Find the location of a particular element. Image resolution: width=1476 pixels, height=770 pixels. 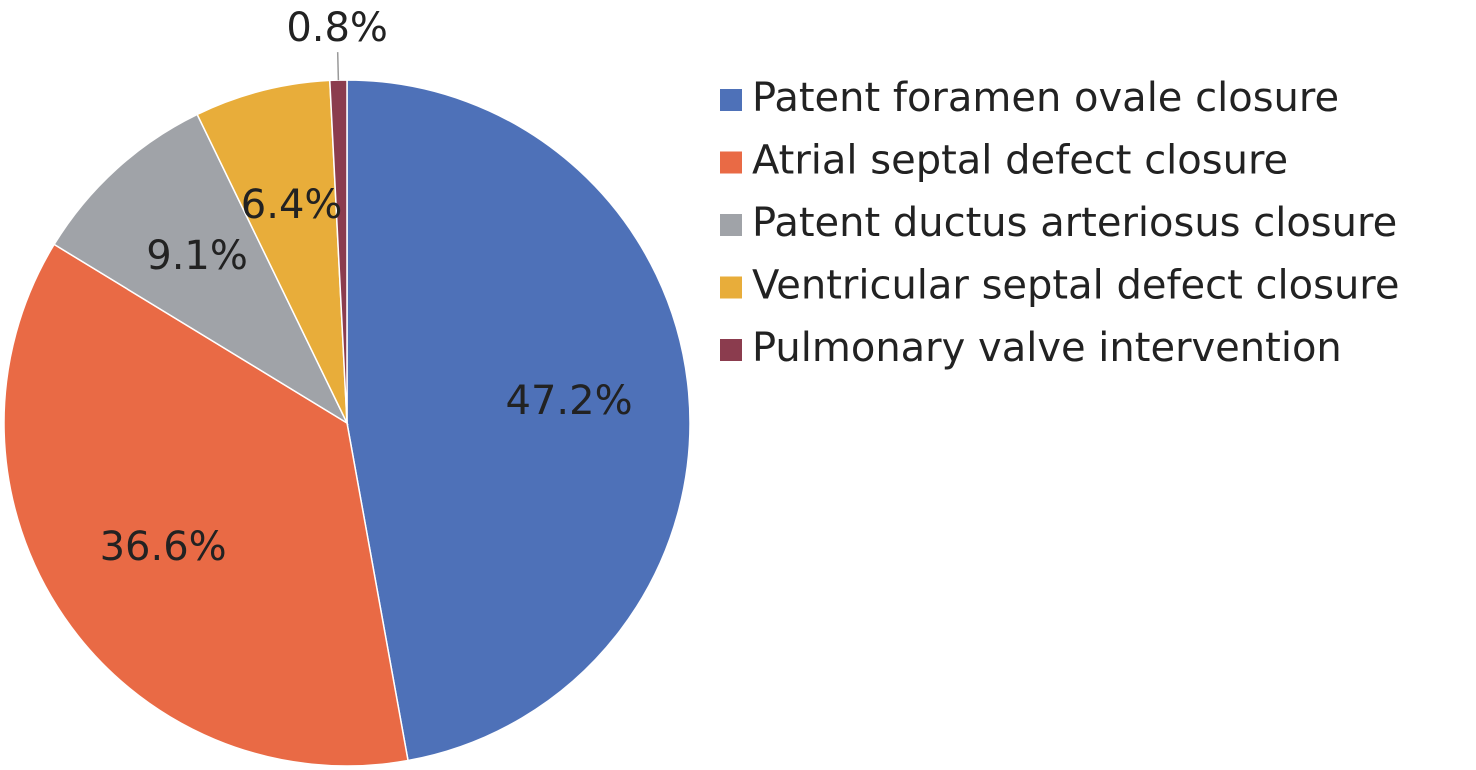

legend-label: Patent foramen ovale closure is located at coordinates (1045, 98).